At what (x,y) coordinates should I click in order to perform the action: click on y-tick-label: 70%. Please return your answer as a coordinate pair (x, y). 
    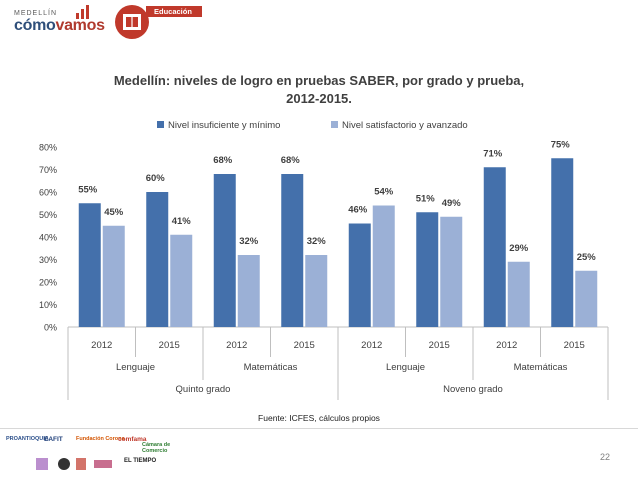
    Looking at the image, I should click on (48, 170).